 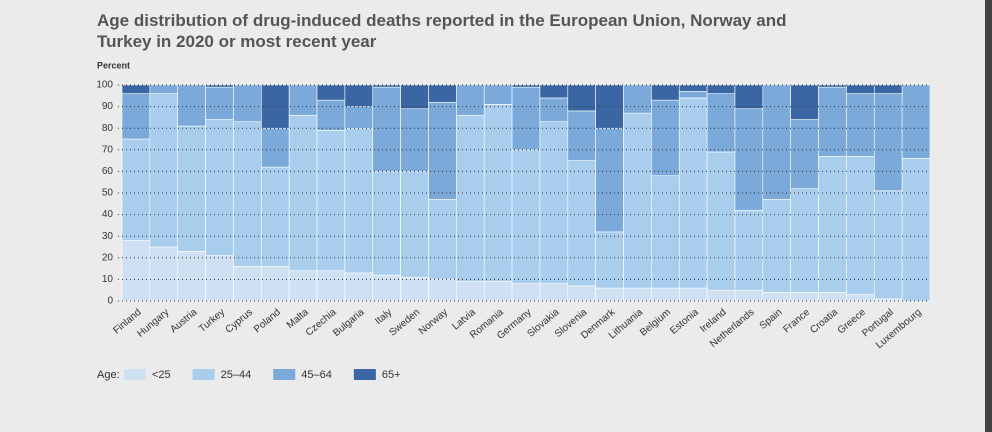 What do you see at coordinates (796, 321) in the screenshot?
I see `x-tick-label: France` at bounding box center [796, 321].